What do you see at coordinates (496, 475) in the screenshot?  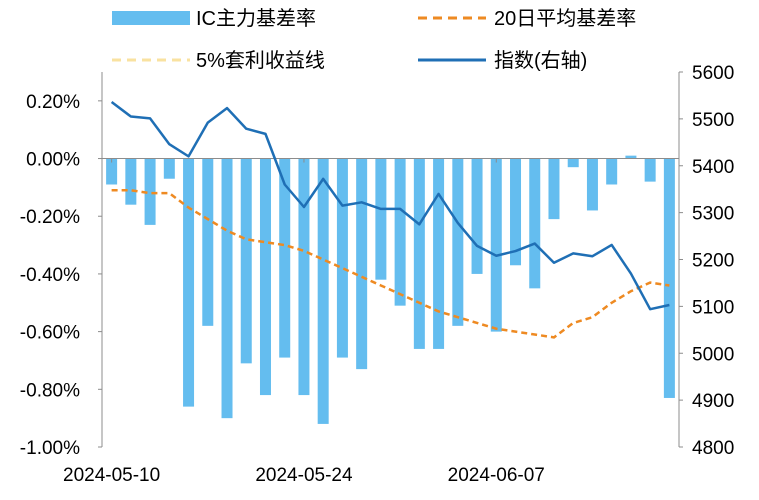 I see `x-tick-label: 2024-06-07` at bounding box center [496, 475].